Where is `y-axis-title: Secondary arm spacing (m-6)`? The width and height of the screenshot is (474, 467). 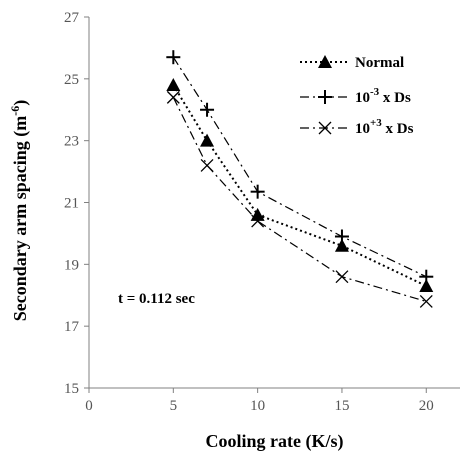 y-axis-title: Secondary arm spacing (m-6) is located at coordinates (19, 211).